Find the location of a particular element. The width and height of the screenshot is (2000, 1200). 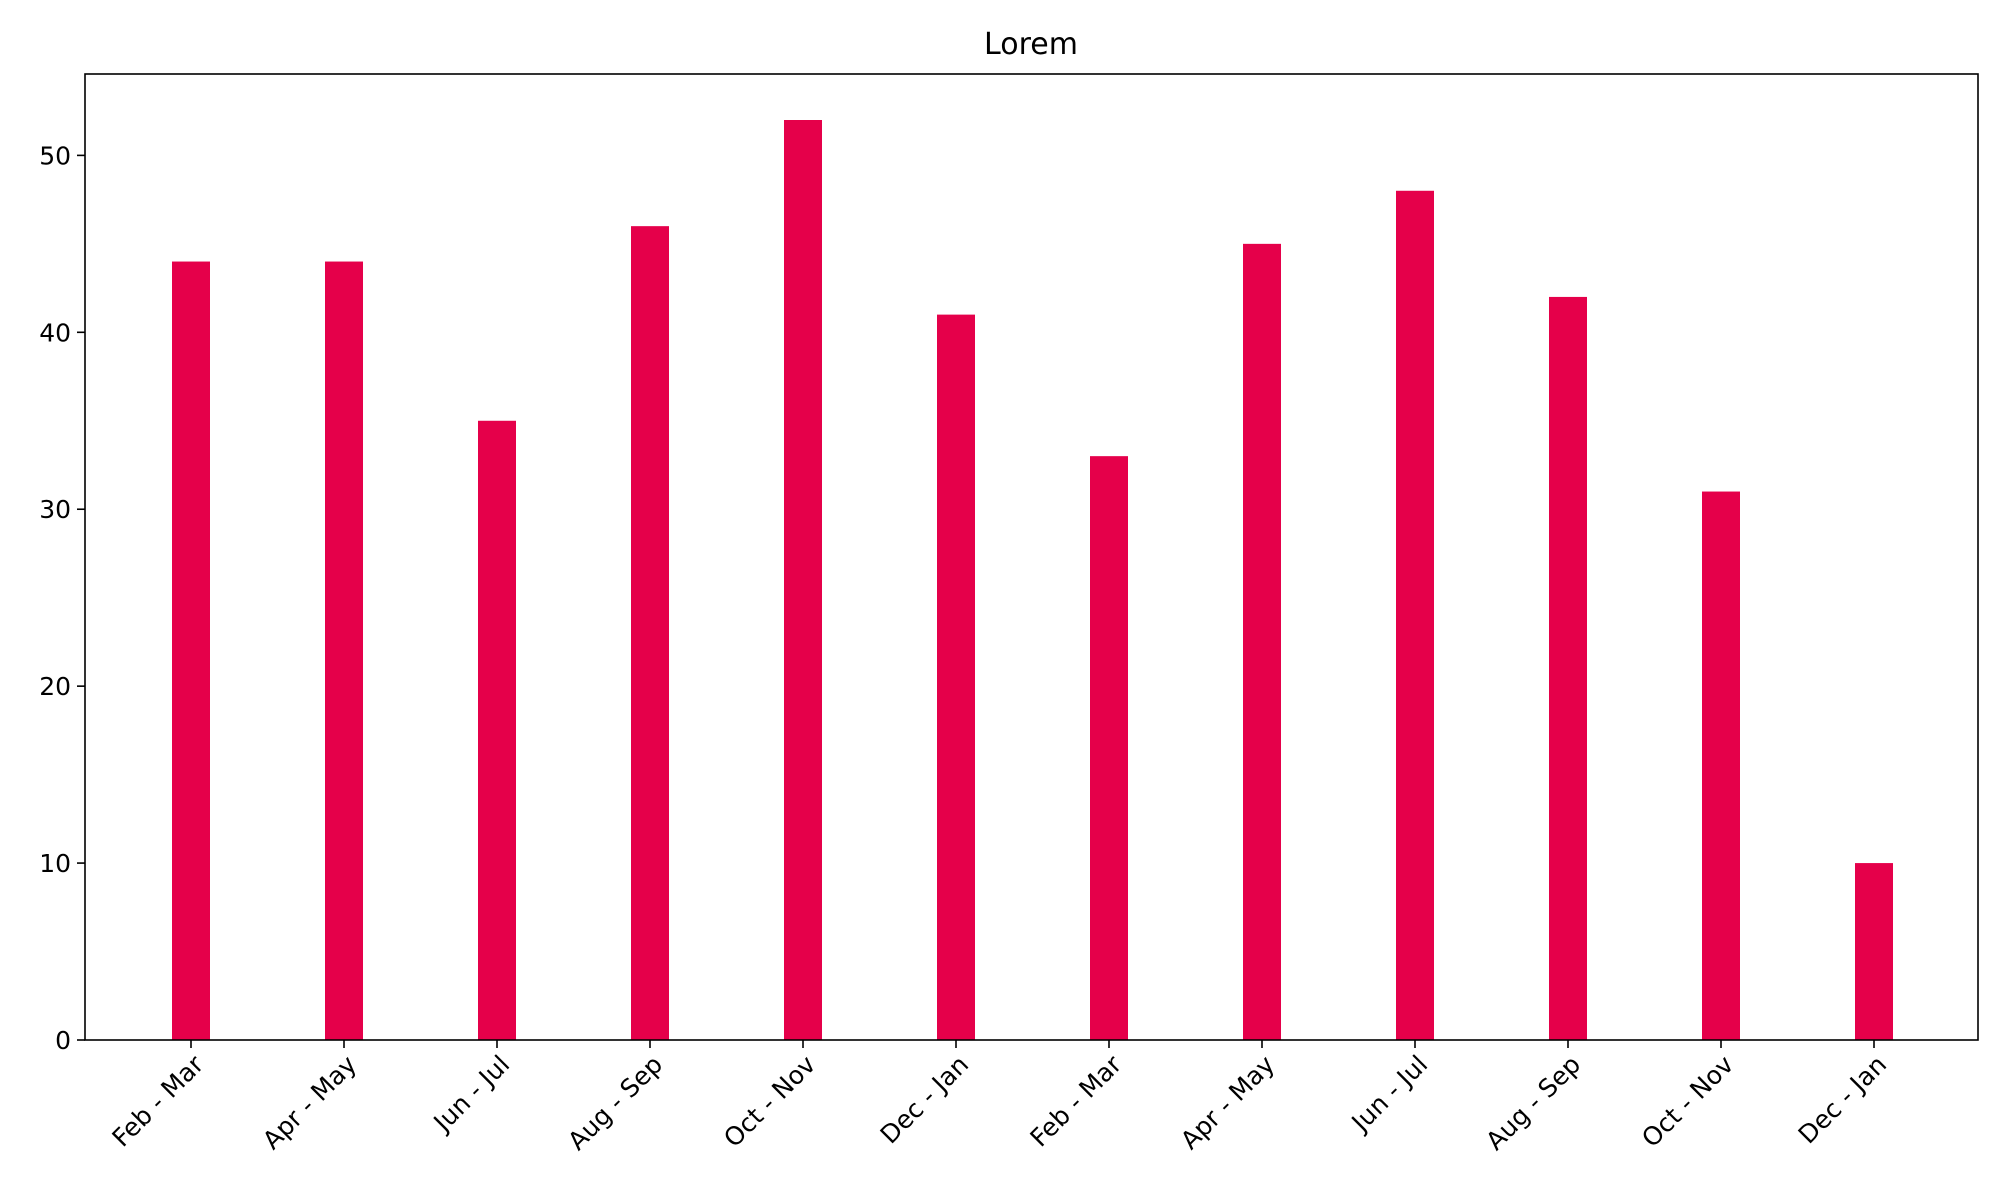

y-tick-label: 50 is located at coordinates (55, 155).